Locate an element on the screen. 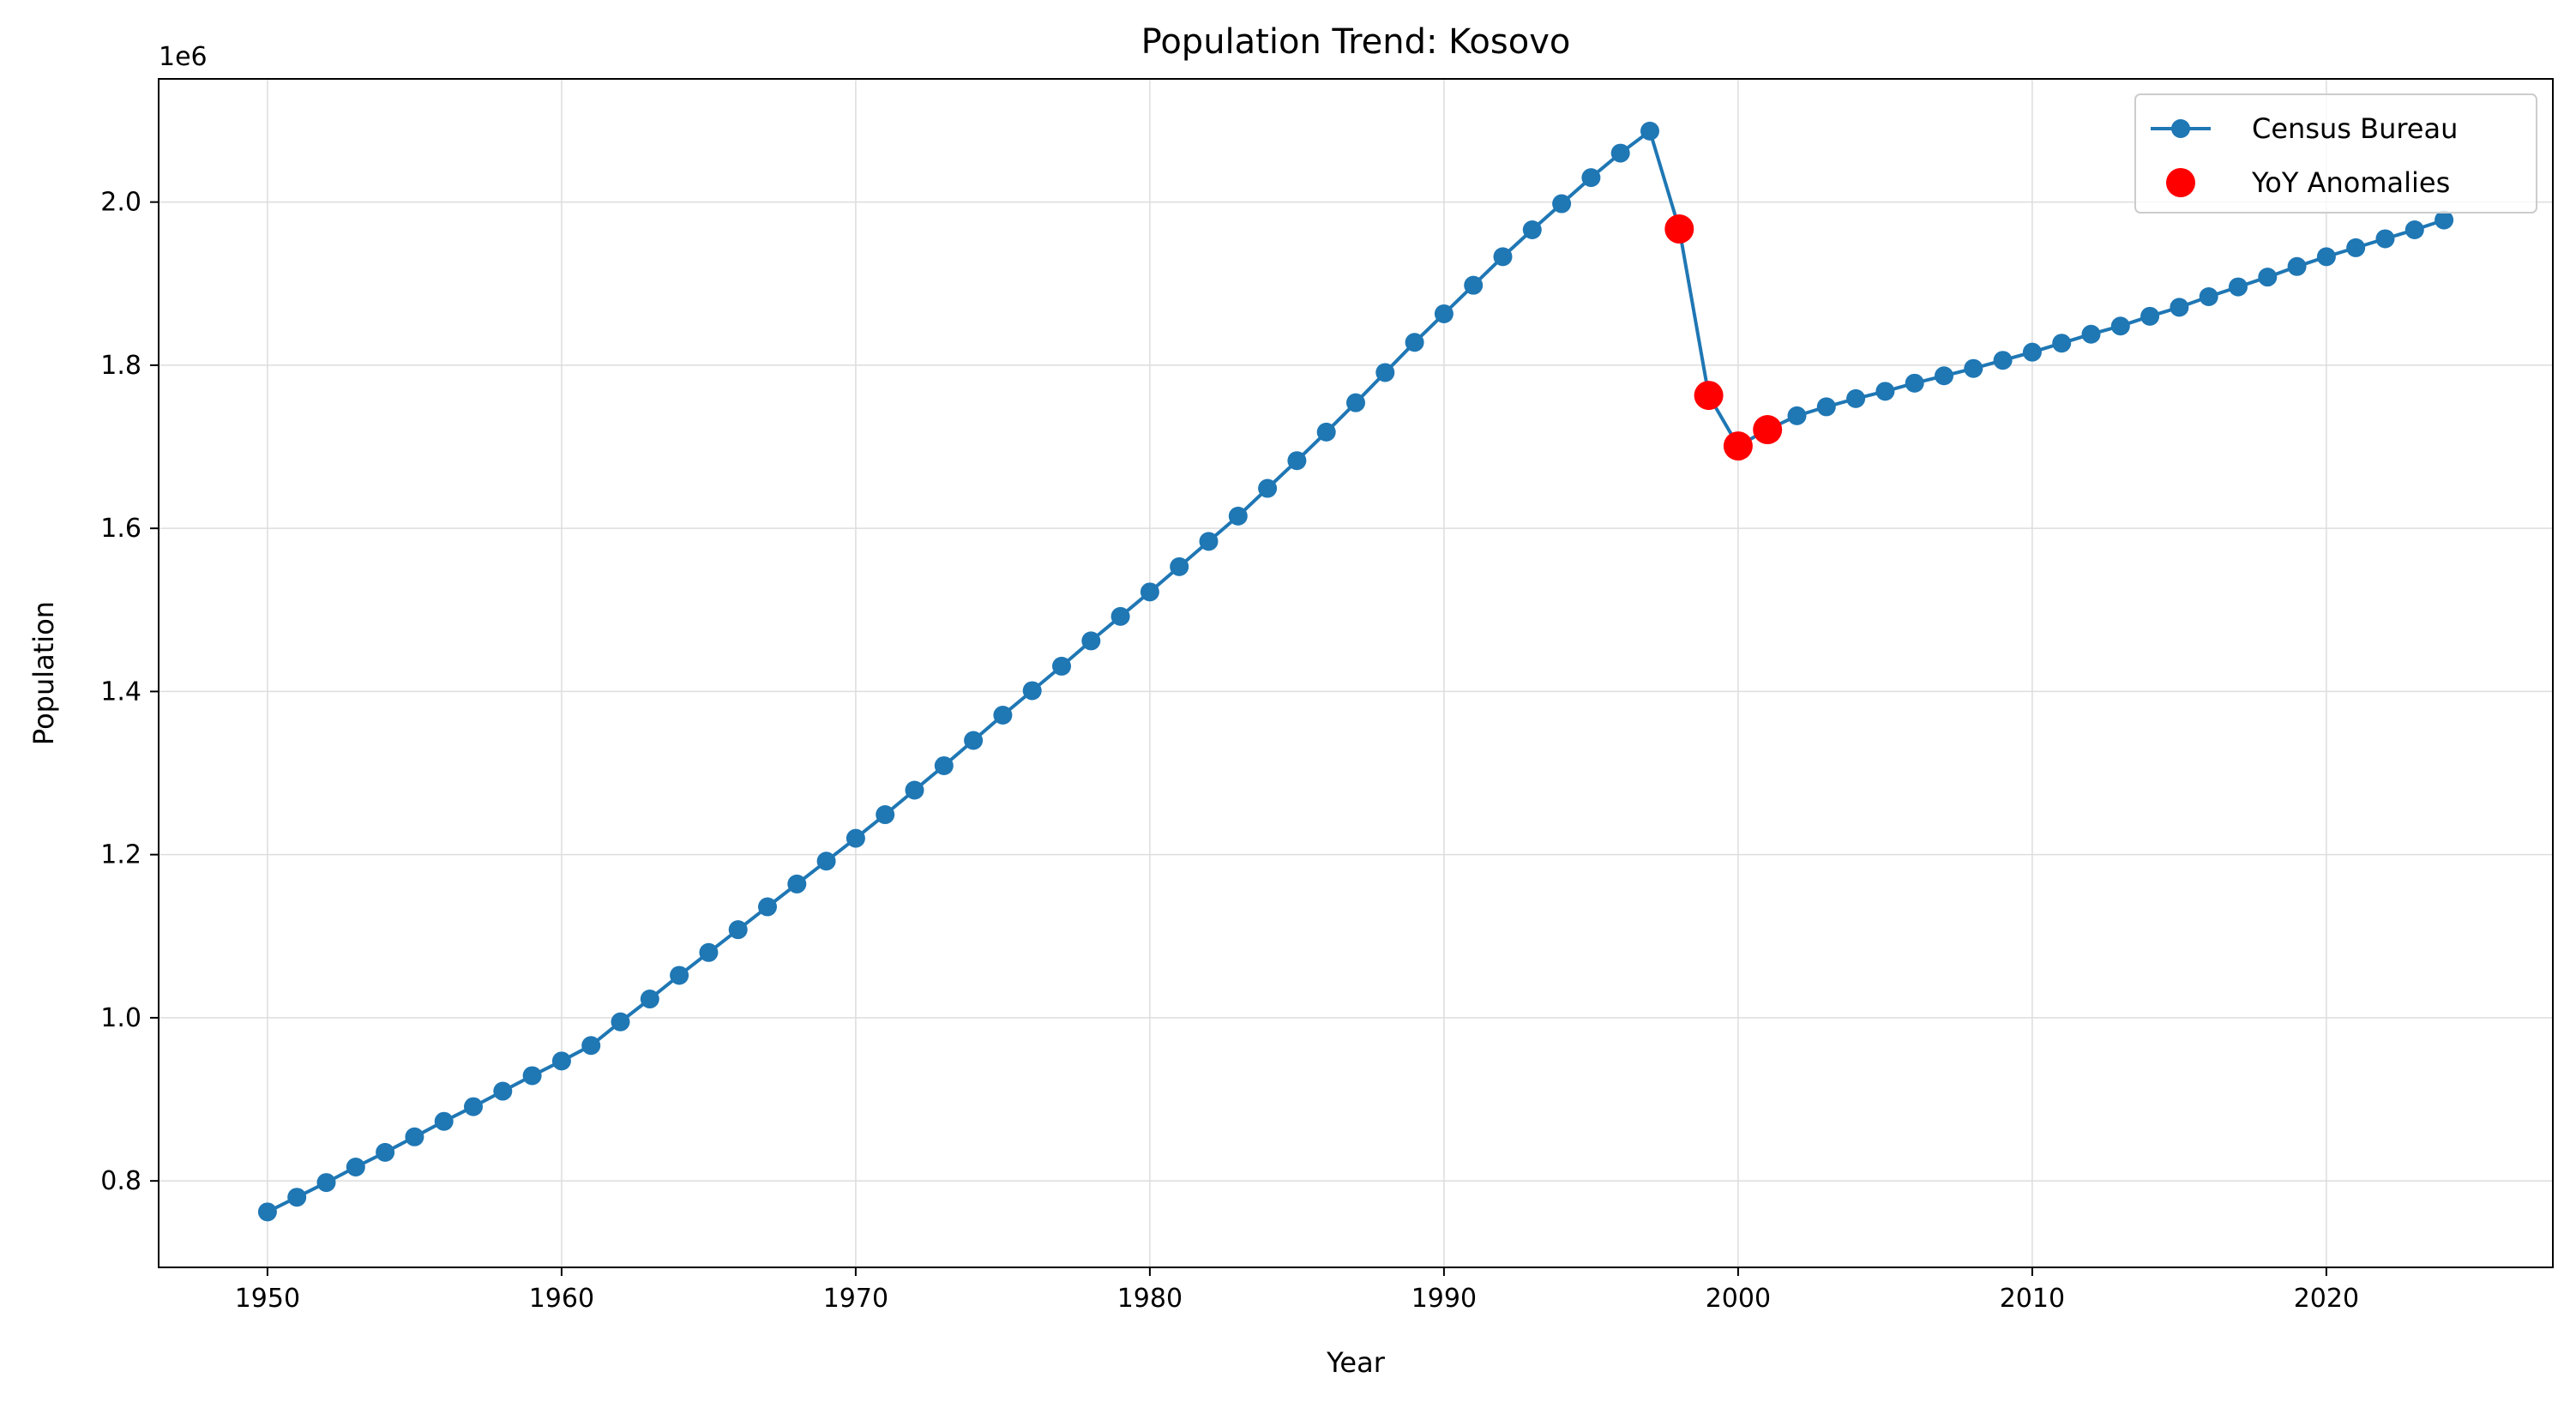  x-tick-label: 2000 is located at coordinates (1738, 1299).